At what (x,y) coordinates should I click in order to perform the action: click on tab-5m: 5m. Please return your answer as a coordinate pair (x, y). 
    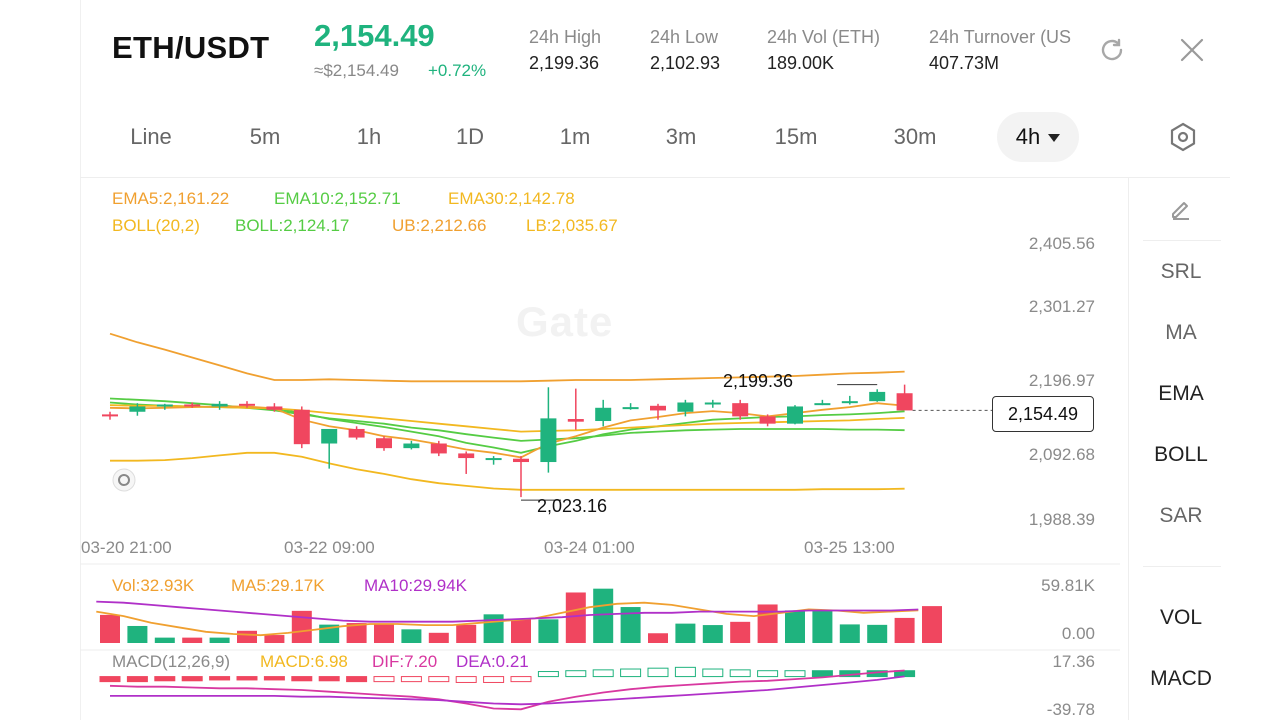
    Looking at the image, I should click on (265, 136).